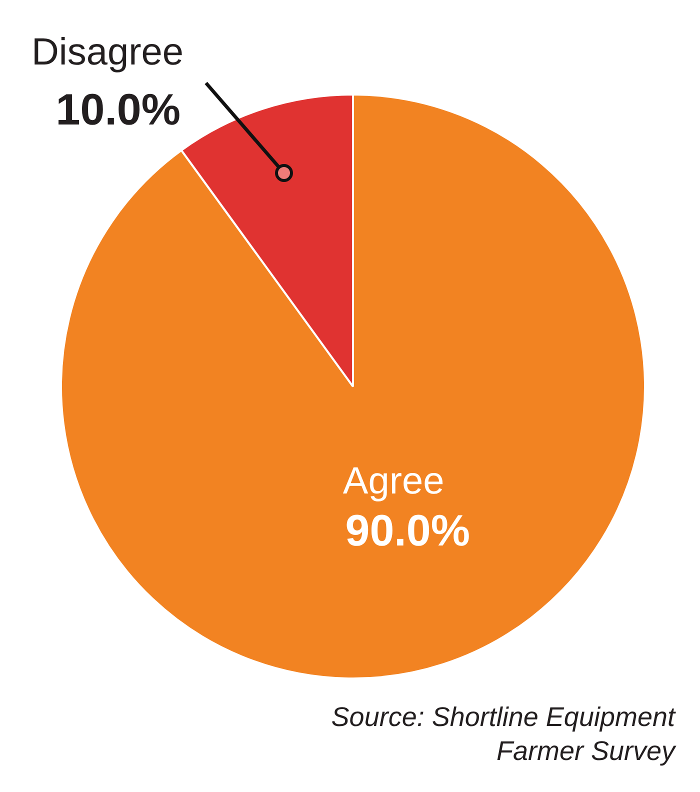 This screenshot has height=792, width=700. Describe the element at coordinates (407, 531) in the screenshot. I see `data-label: 90.0%` at that location.